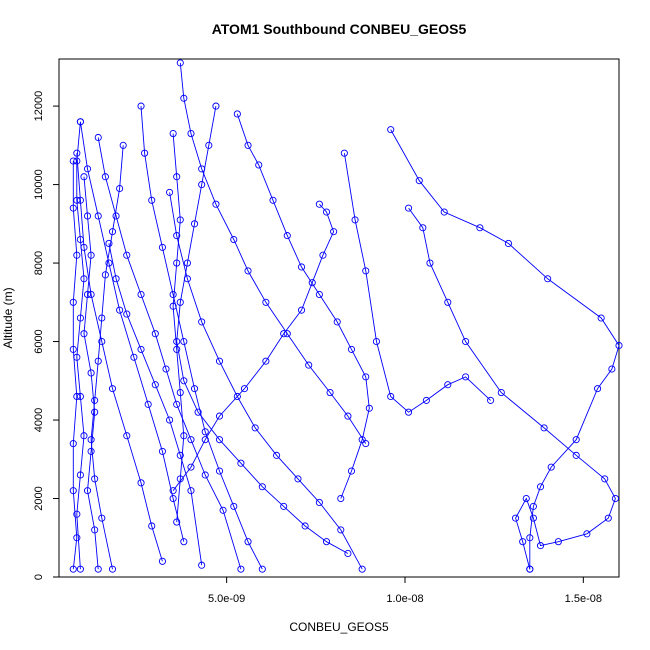 This screenshot has width=650, height=650. What do you see at coordinates (39, 420) in the screenshot?
I see `y-tick-label: 4000` at bounding box center [39, 420].